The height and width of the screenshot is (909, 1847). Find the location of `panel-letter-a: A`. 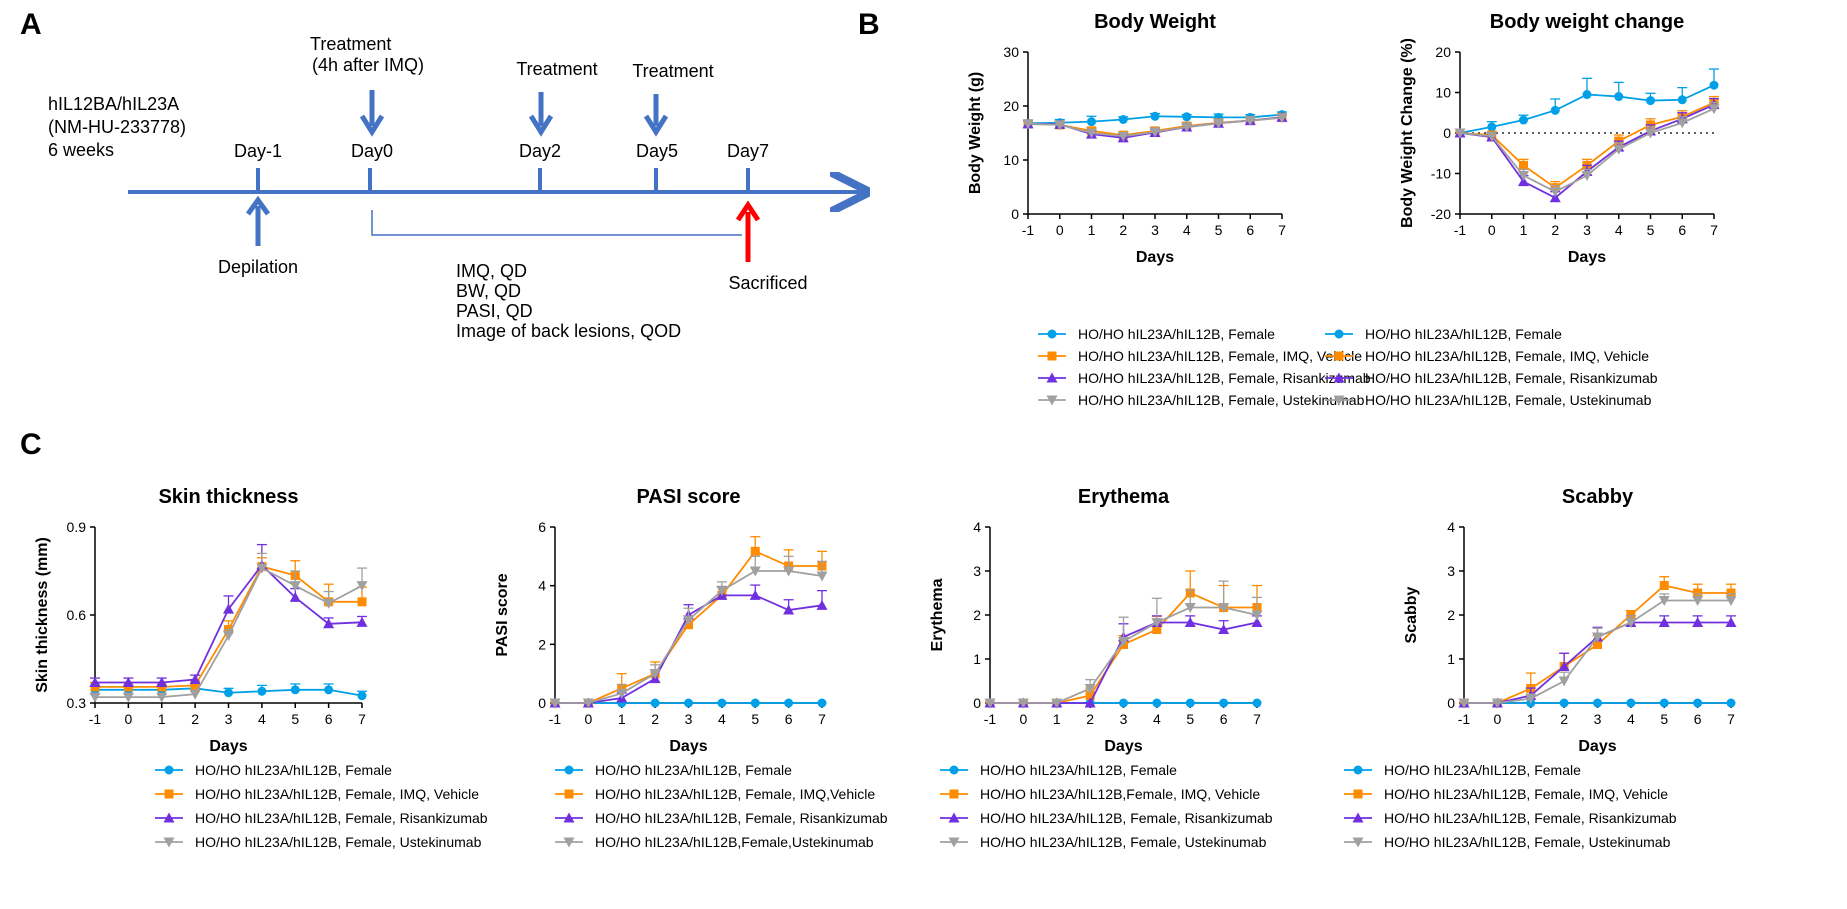

panel-letter-a: A is located at coordinates (31, 24).